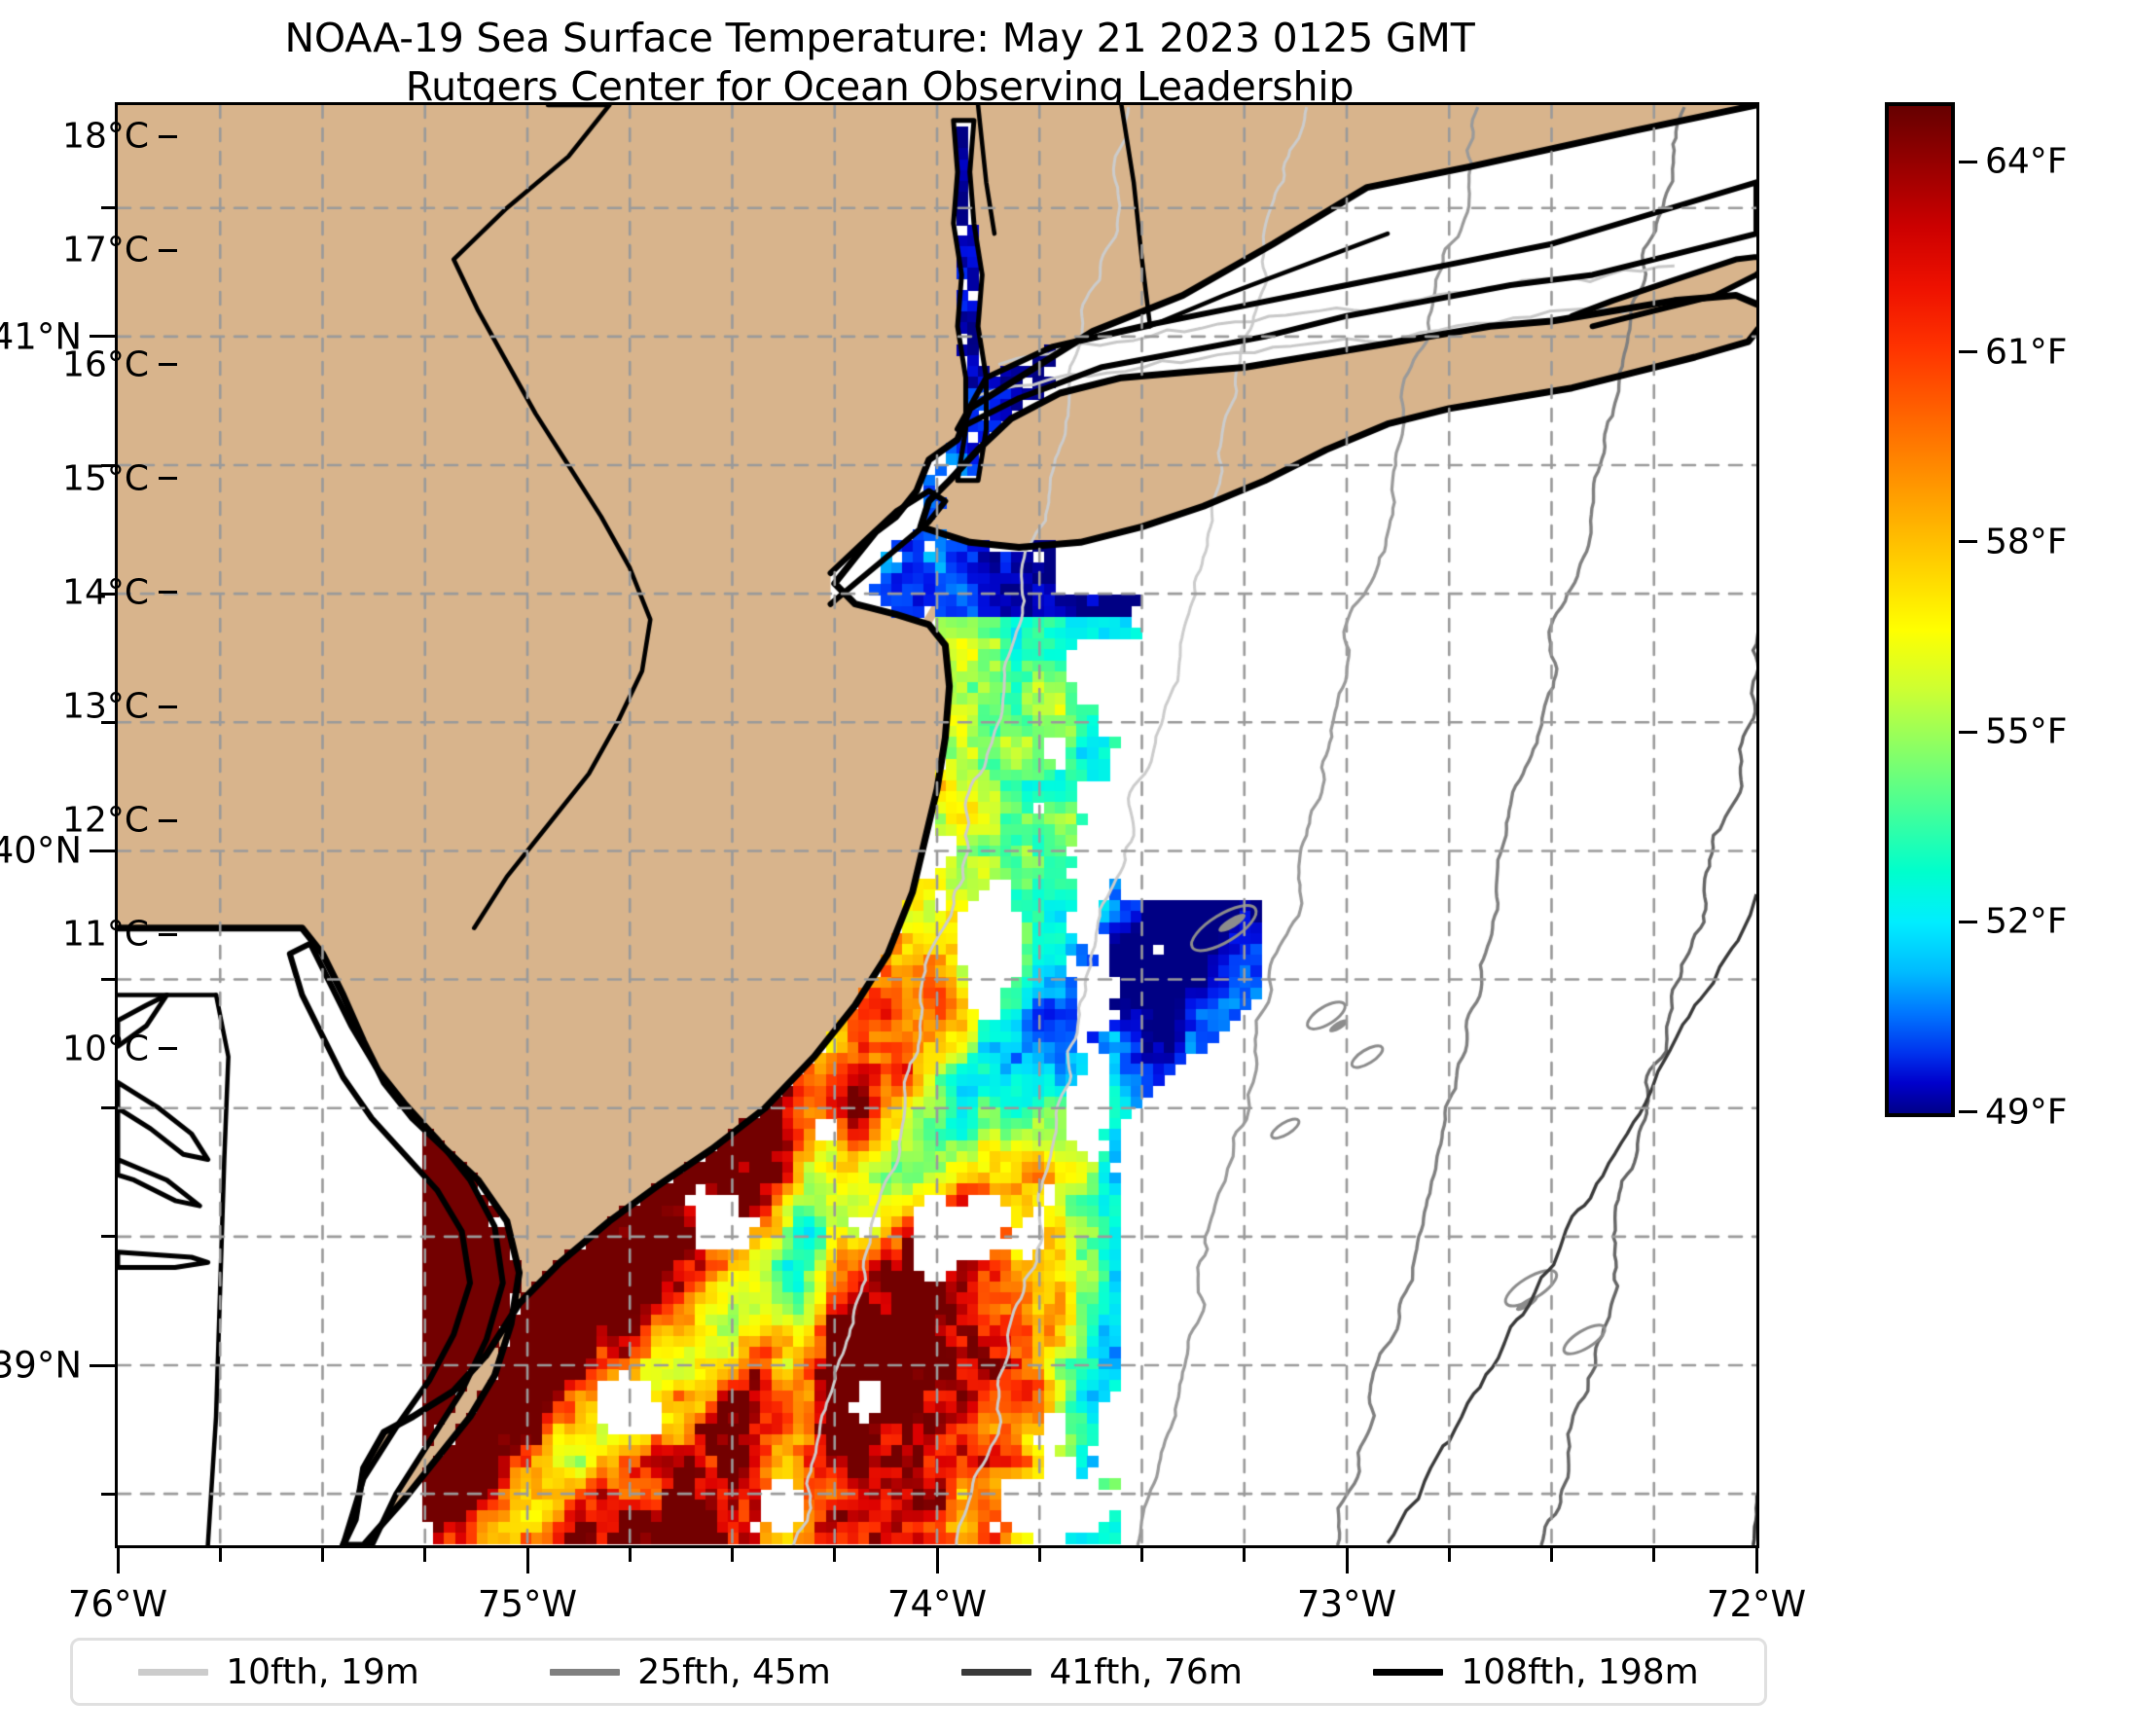 The width and height of the screenshot is (2132, 1736). What do you see at coordinates (106, 479) in the screenshot?
I see `colorbar-label-celsius: 15°C` at bounding box center [106, 479].